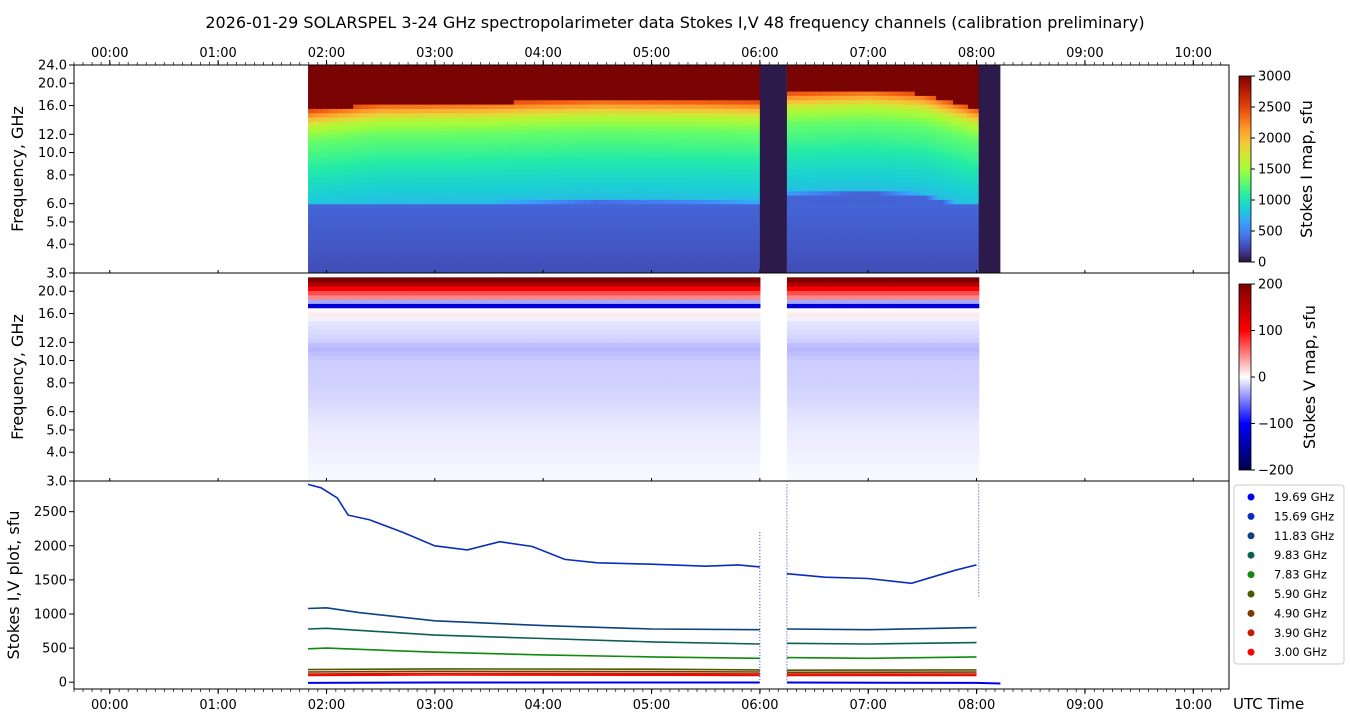 This screenshot has width=1350, height=725. What do you see at coordinates (976, 53) in the screenshot?
I see `top-time-label: 08:00` at bounding box center [976, 53].